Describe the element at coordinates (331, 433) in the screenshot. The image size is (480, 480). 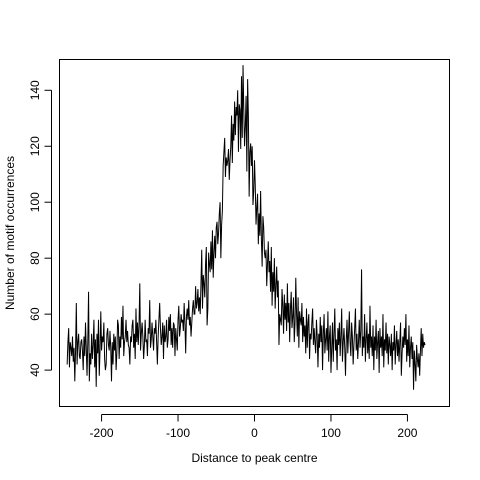
I see `x-tick-label: 100` at that location.